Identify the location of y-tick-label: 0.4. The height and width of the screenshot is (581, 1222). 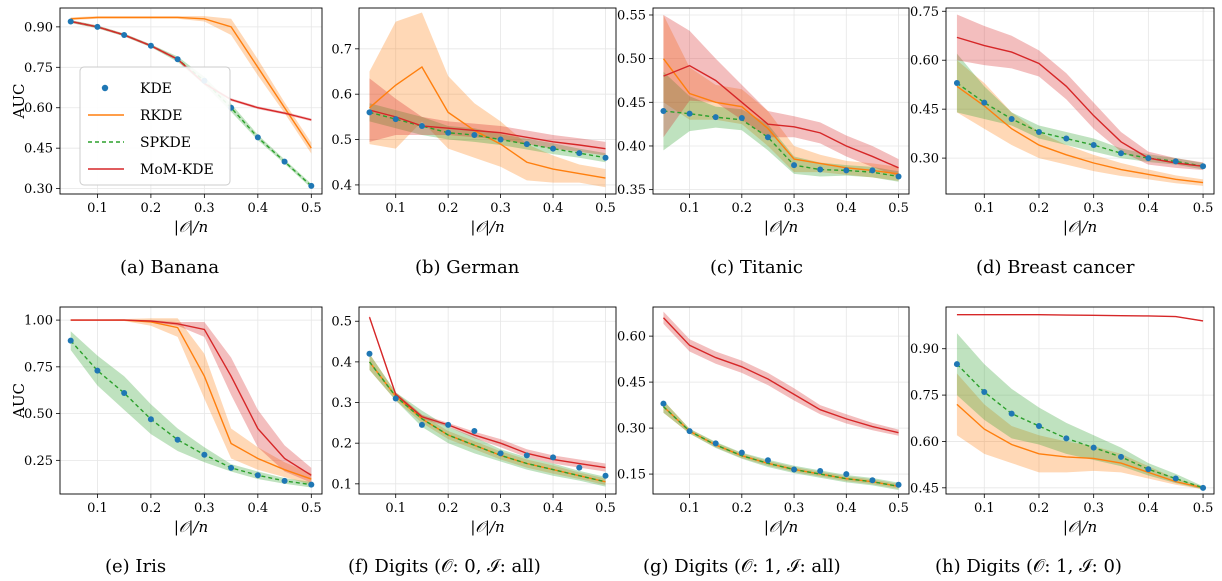
(341, 362).